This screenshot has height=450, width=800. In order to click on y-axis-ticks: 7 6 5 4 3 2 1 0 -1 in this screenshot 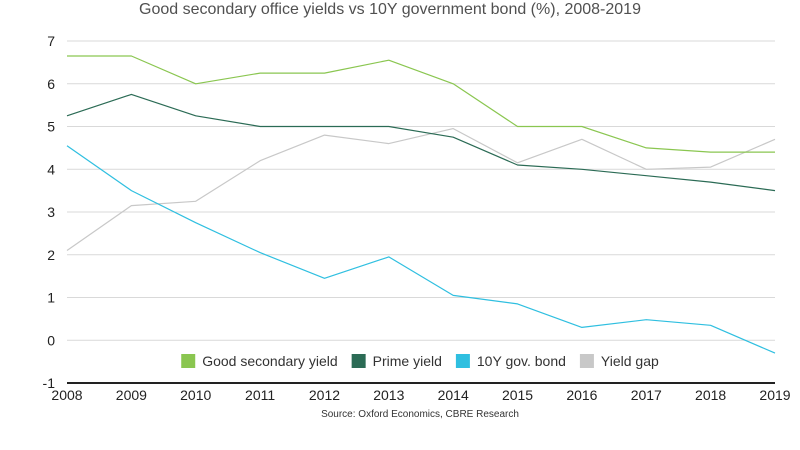, I will do `click(49, 212)`.